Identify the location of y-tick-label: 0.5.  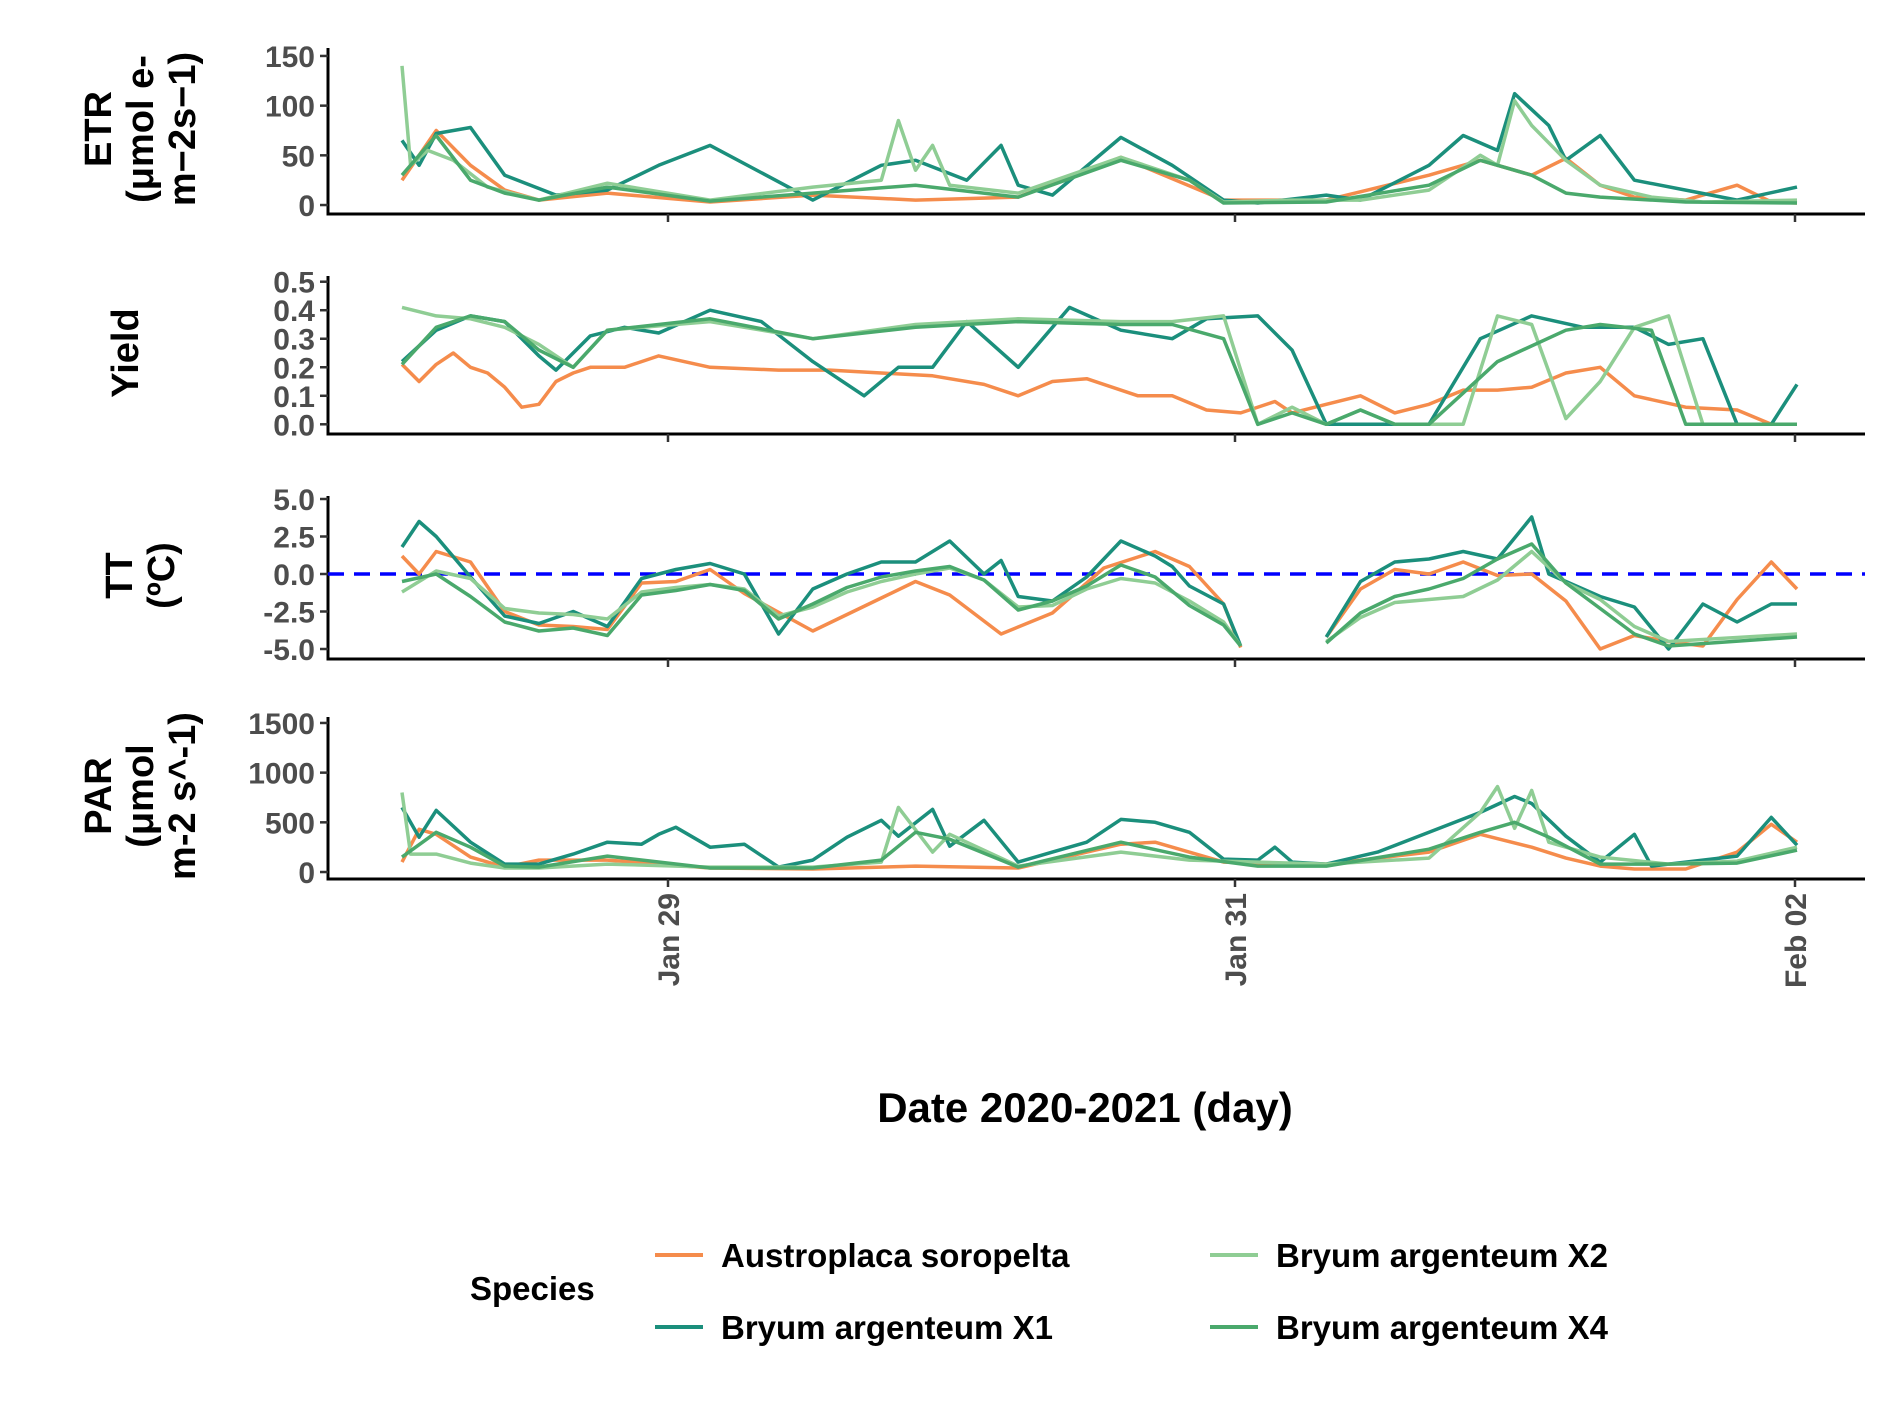
(294, 283).